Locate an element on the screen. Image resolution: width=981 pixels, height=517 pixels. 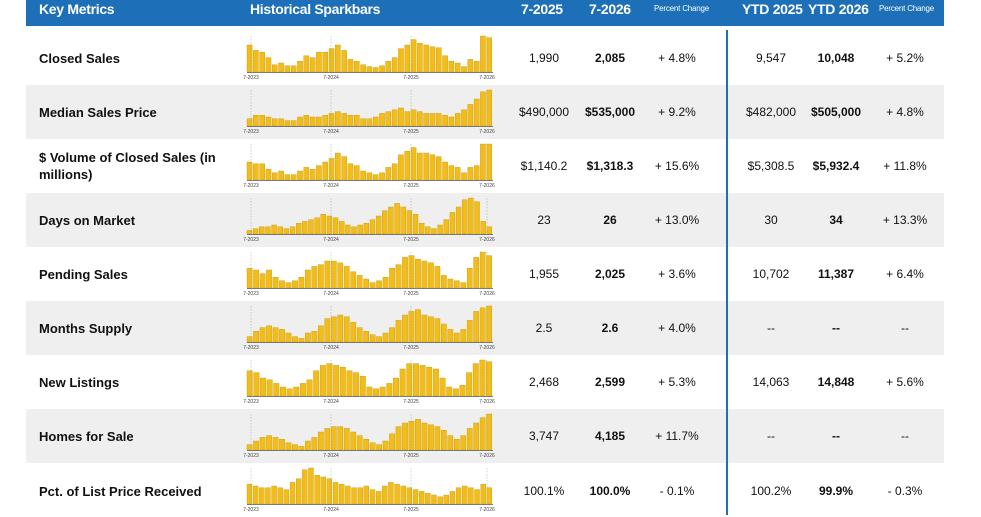
value-period1: $1,140.2 is located at coordinates (544, 166).